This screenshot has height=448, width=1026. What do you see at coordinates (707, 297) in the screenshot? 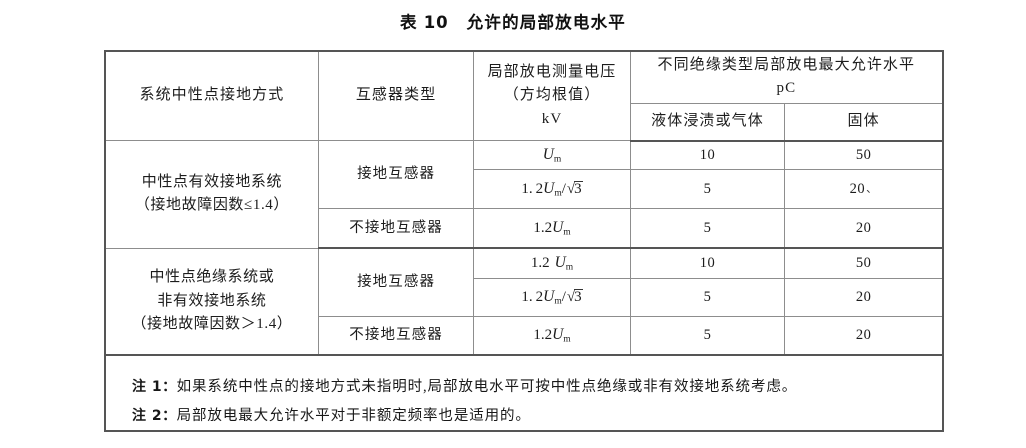
I see `cell-liquid-g2-r2: 5` at bounding box center [707, 297].